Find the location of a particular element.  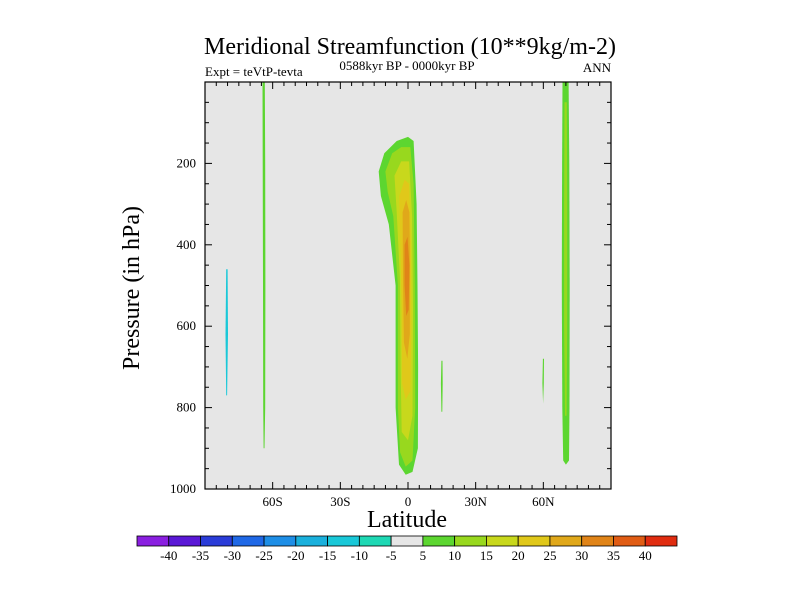

y-tick-label: 1000 is located at coordinates (183, 488).